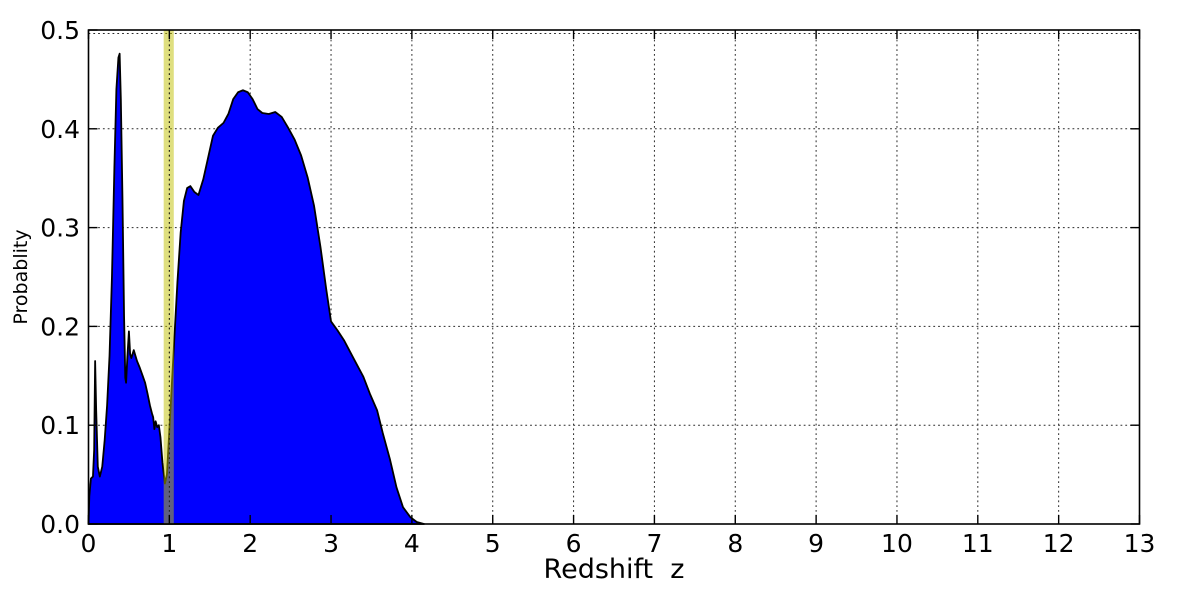  I want to click on y-axis-label: Probablity, so click(21, 277).